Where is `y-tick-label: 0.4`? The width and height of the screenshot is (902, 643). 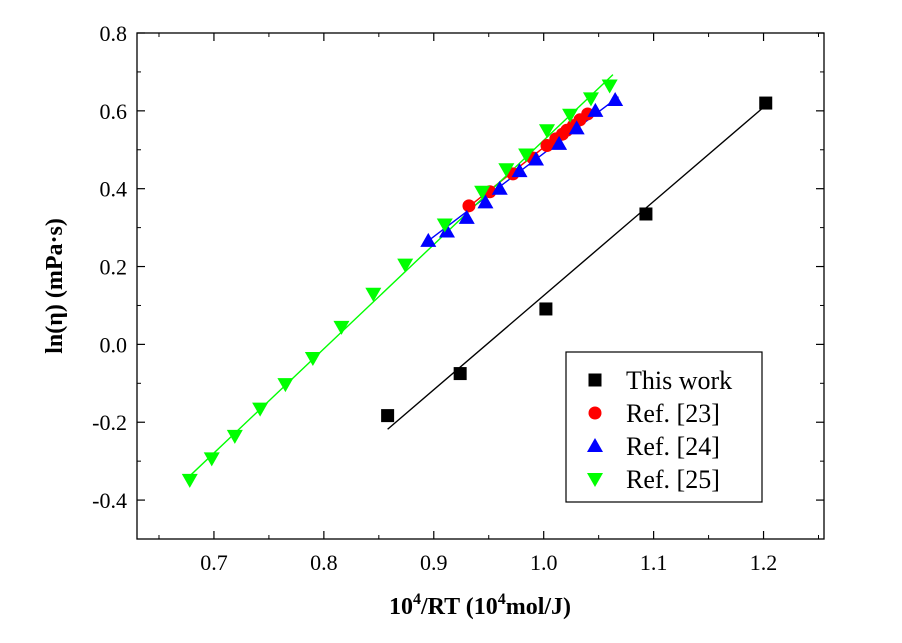 y-tick-label: 0.4 is located at coordinates (114, 189).